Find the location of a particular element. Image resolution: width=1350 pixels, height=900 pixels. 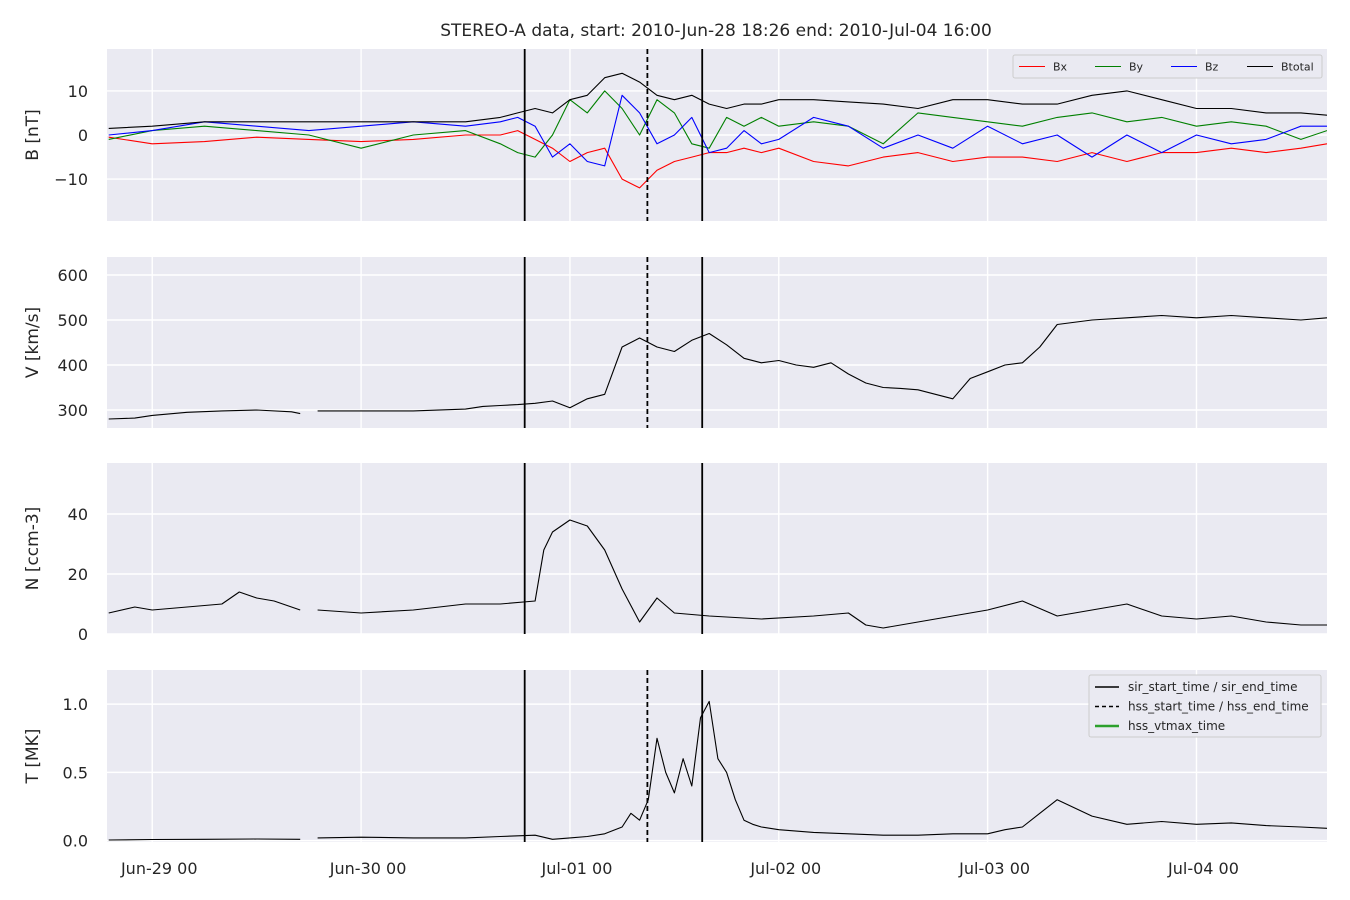

series-line-Bz is located at coordinates (717, 130).